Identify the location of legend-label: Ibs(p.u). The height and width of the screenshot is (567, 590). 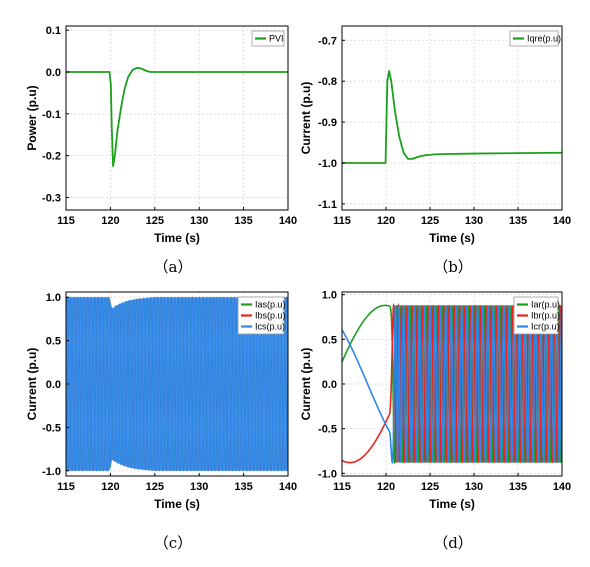
(270, 316).